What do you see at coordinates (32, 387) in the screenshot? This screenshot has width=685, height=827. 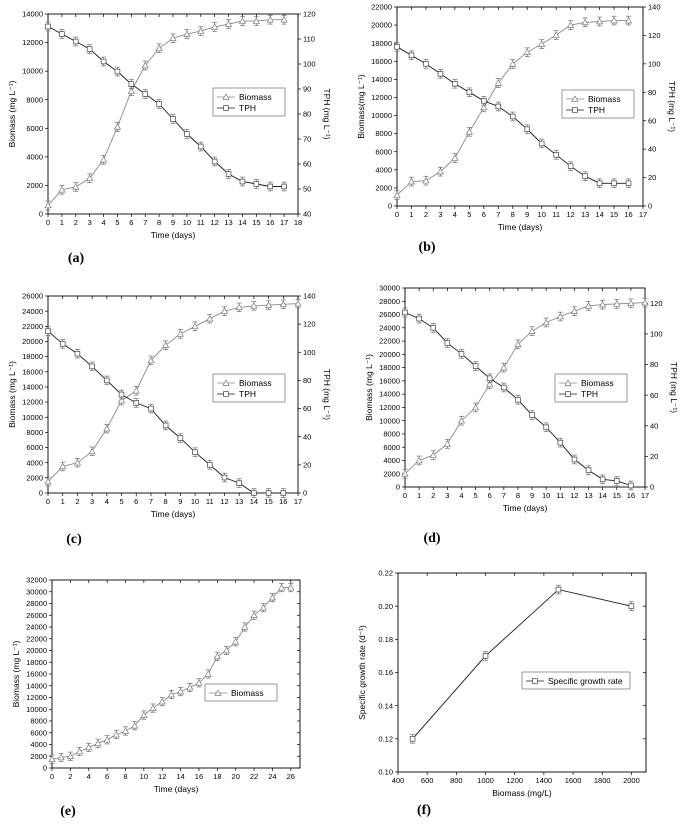 I see `y-tick-label: 14000` at bounding box center [32, 387].